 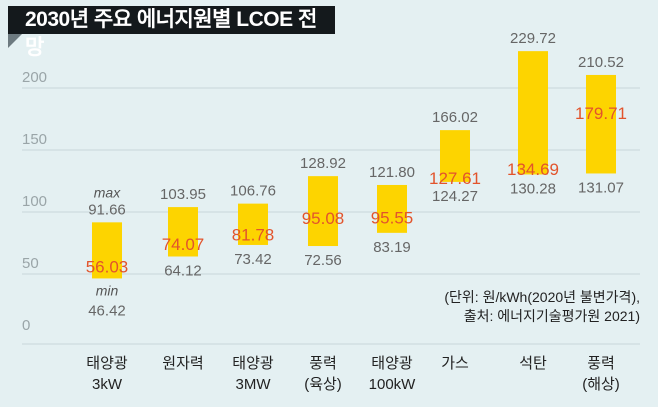 I want to click on mid-value-label: 56.03, so click(x=107, y=267).